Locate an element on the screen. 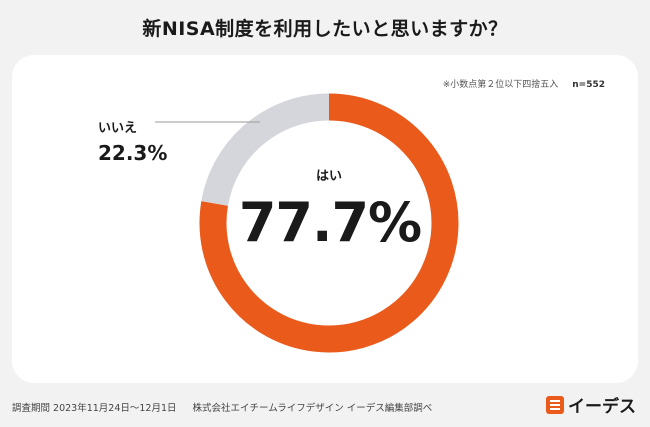  yes-label: はい is located at coordinates (329, 176).